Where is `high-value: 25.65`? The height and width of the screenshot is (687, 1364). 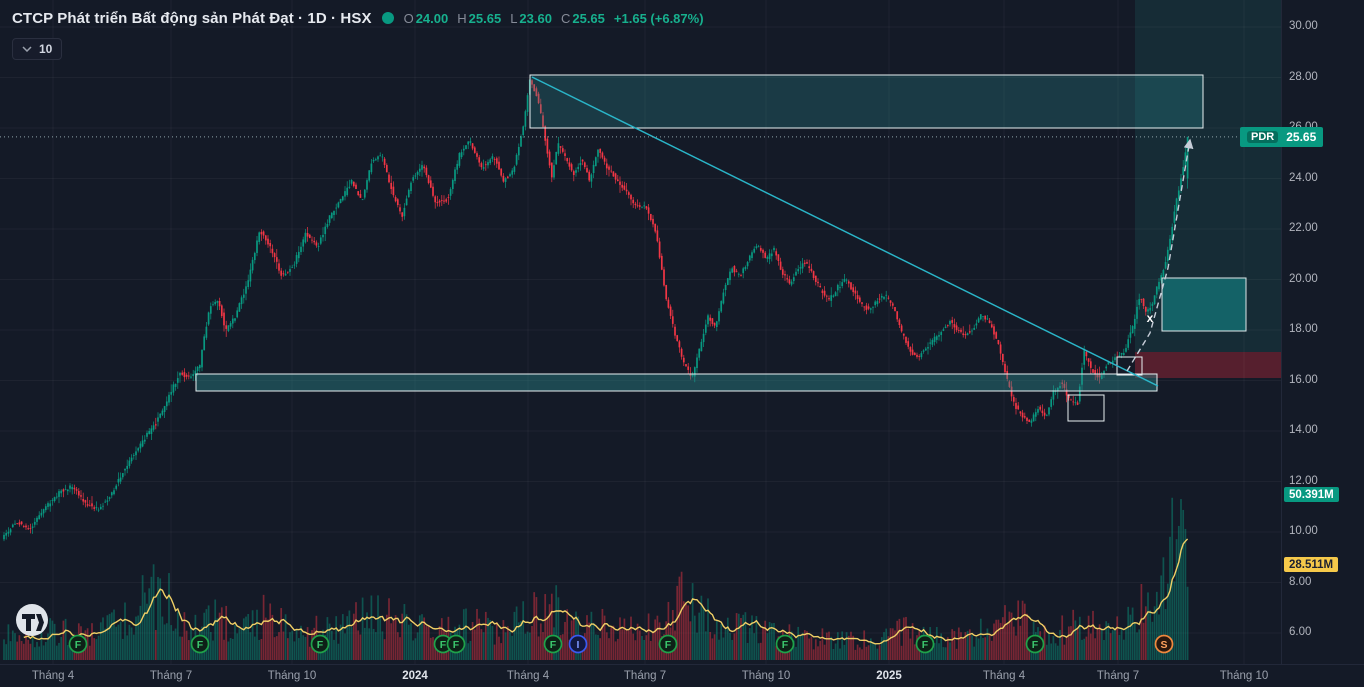
high-value: 25.65 is located at coordinates (485, 18).